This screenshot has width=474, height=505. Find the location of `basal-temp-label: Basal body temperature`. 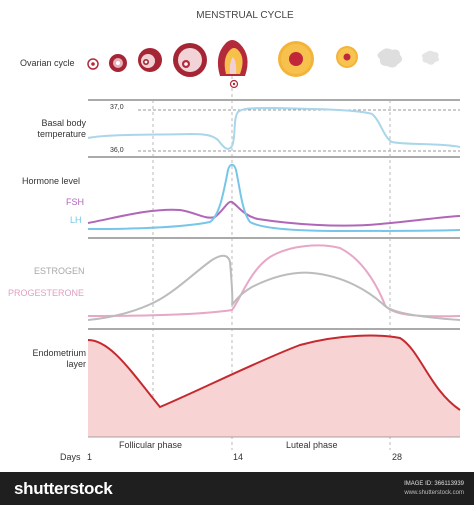

basal-temp-label: Basal body temperature is located at coordinates (61, 128).